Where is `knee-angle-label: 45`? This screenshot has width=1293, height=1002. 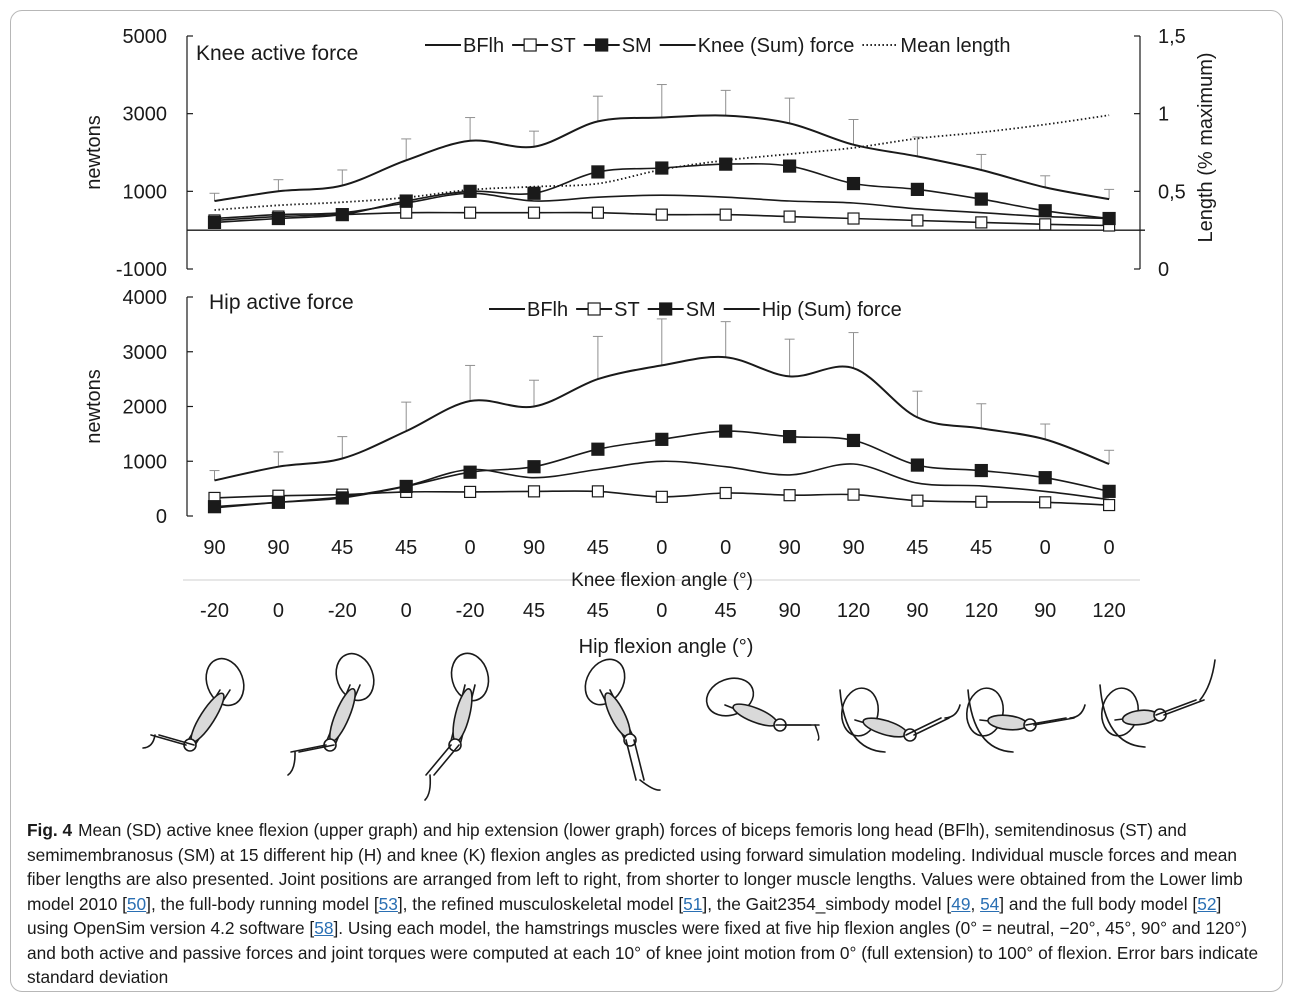
knee-angle-label: 45 is located at coordinates (598, 548).